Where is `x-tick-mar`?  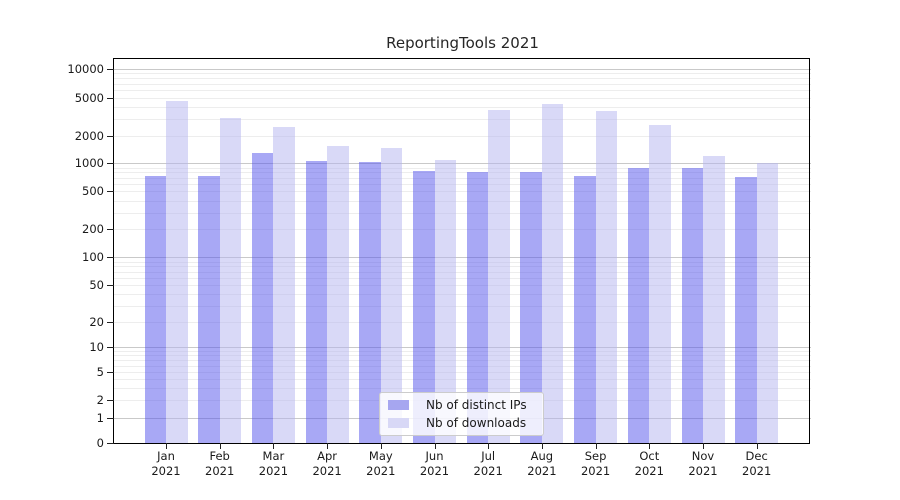 x-tick-mar is located at coordinates (274, 446).